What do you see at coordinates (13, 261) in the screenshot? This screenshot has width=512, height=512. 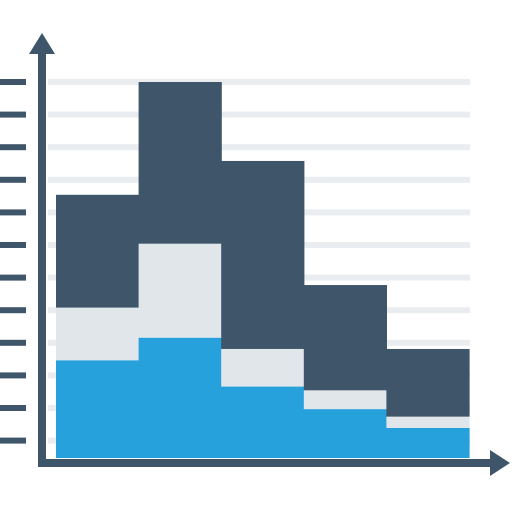 I see `y-axis-ticks` at bounding box center [13, 261].